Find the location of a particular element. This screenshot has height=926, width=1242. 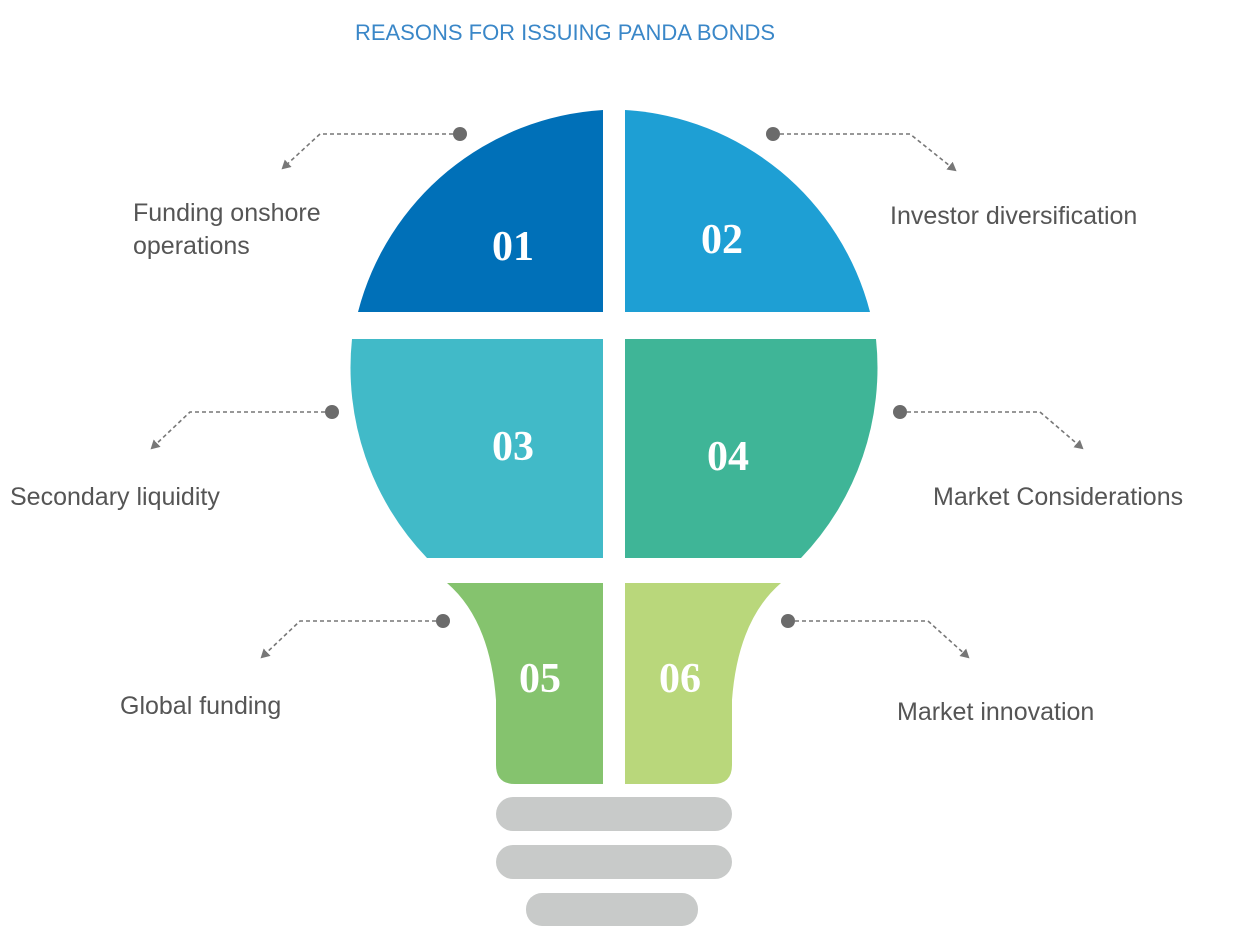

title: REASONS FOR ISSUING PANDA BONDS is located at coordinates (565, 32).